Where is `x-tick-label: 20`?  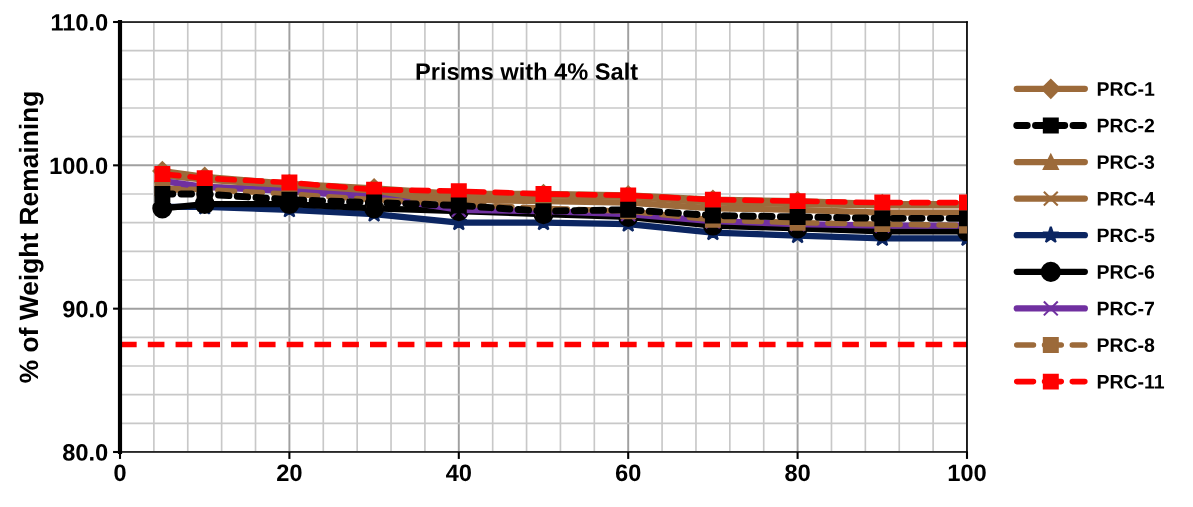 x-tick-label: 20 is located at coordinates (289, 473).